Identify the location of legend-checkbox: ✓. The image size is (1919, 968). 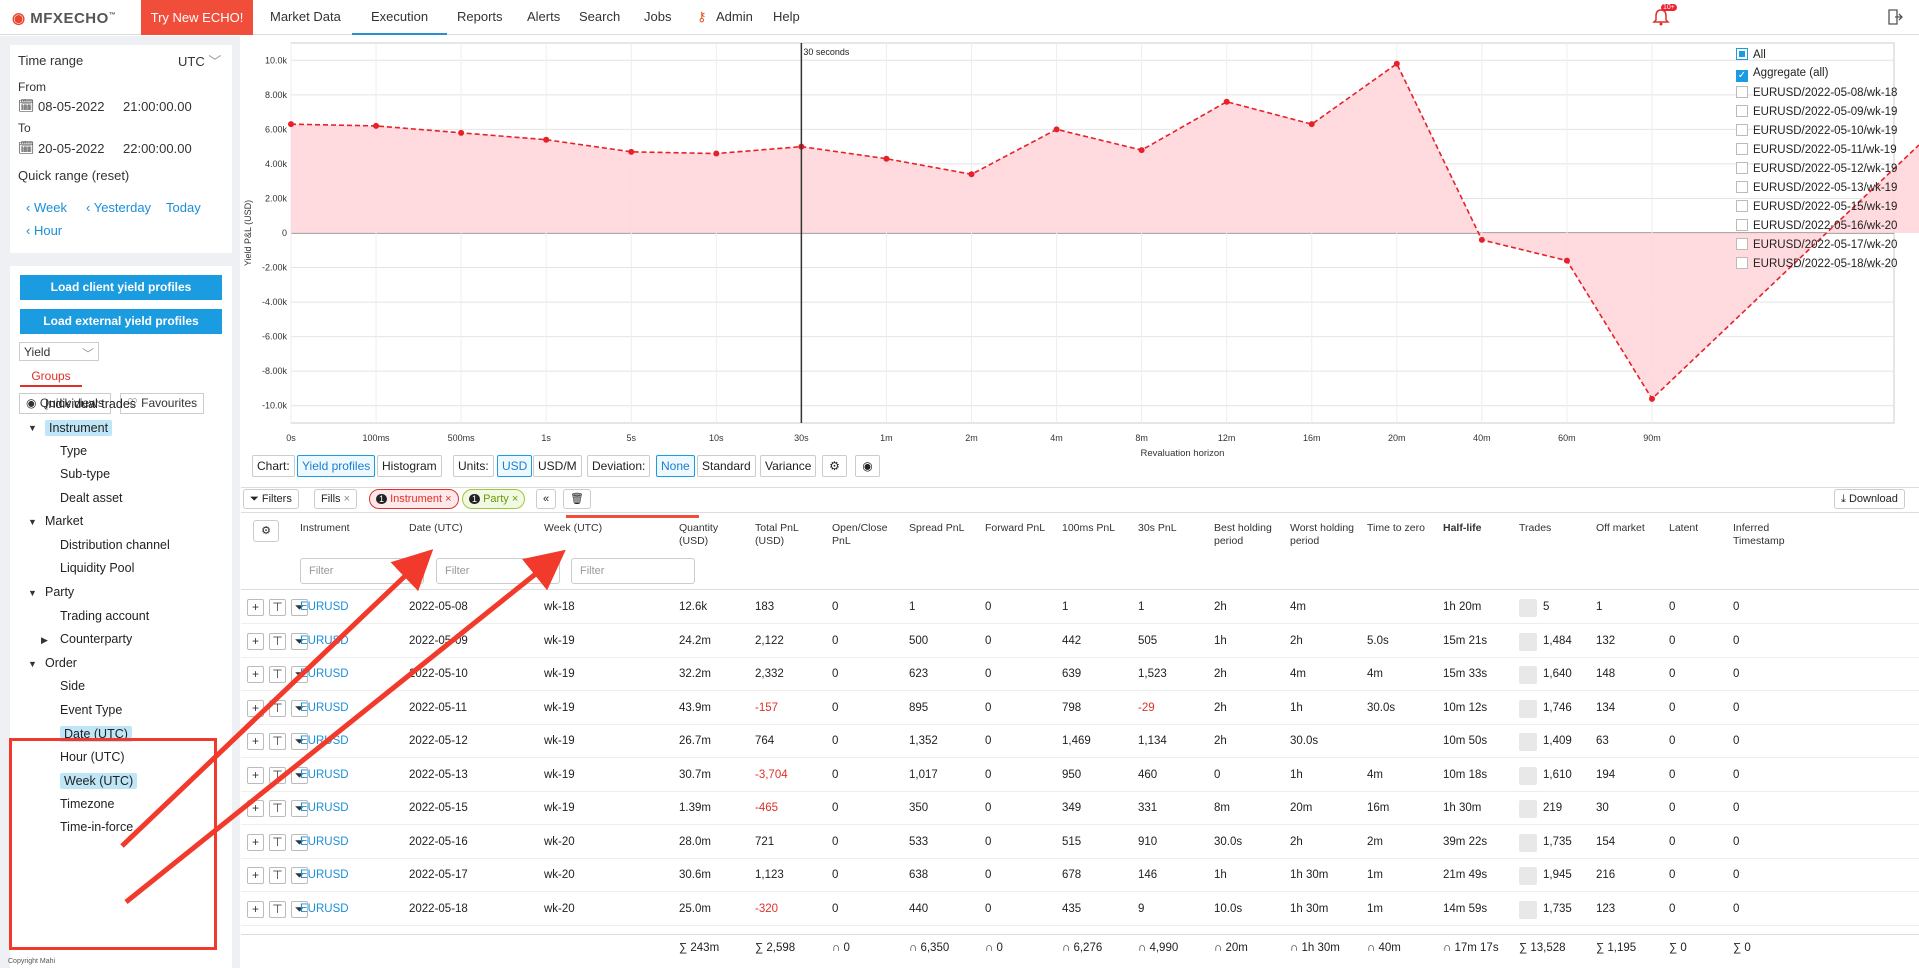
(1742, 76).